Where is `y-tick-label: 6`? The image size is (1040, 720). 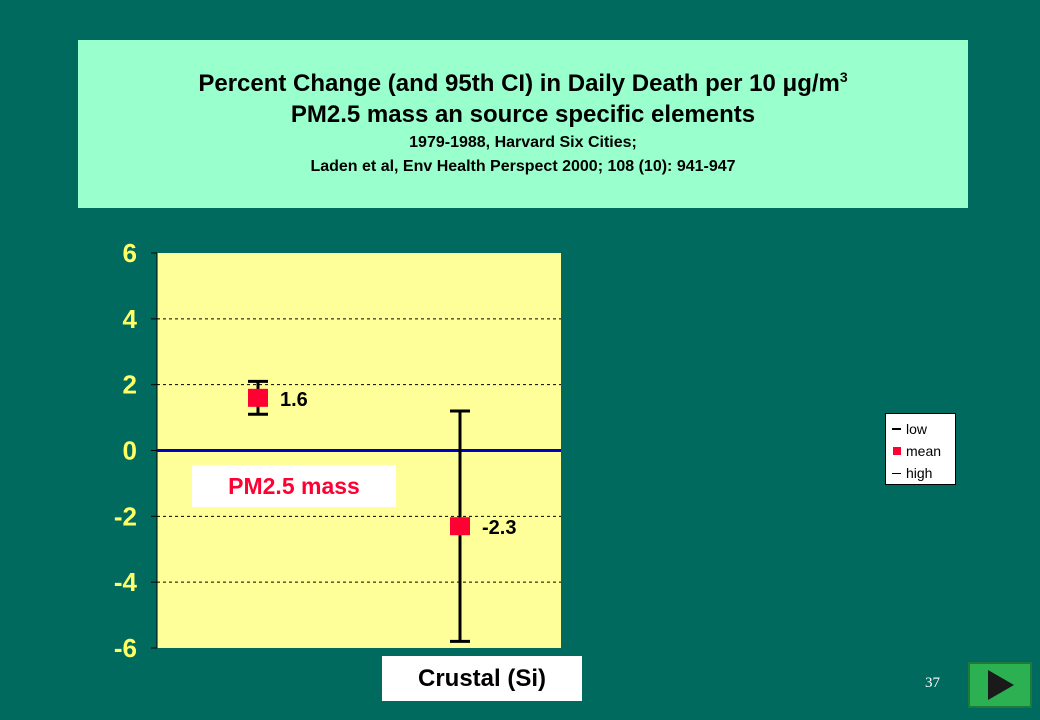
y-tick-label: 6 is located at coordinates (130, 253).